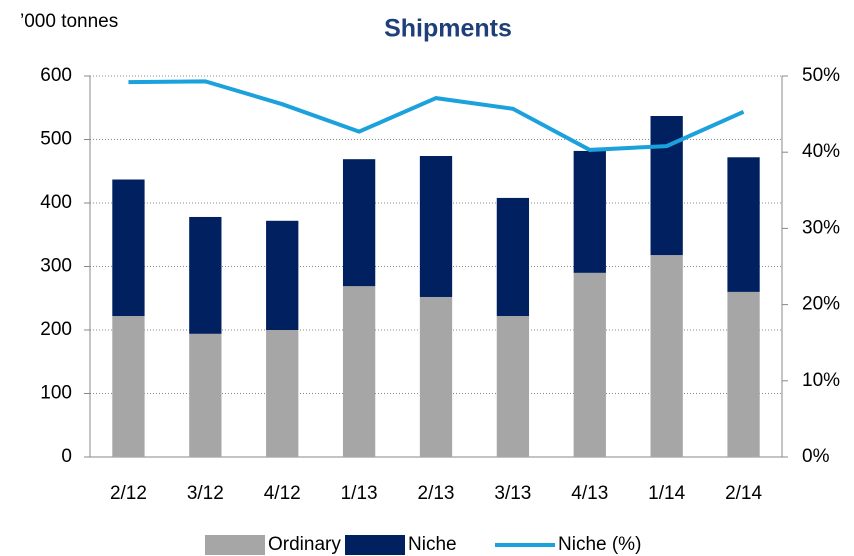  Describe the element at coordinates (56, 329) in the screenshot. I see `y-tick-label: 200` at that location.